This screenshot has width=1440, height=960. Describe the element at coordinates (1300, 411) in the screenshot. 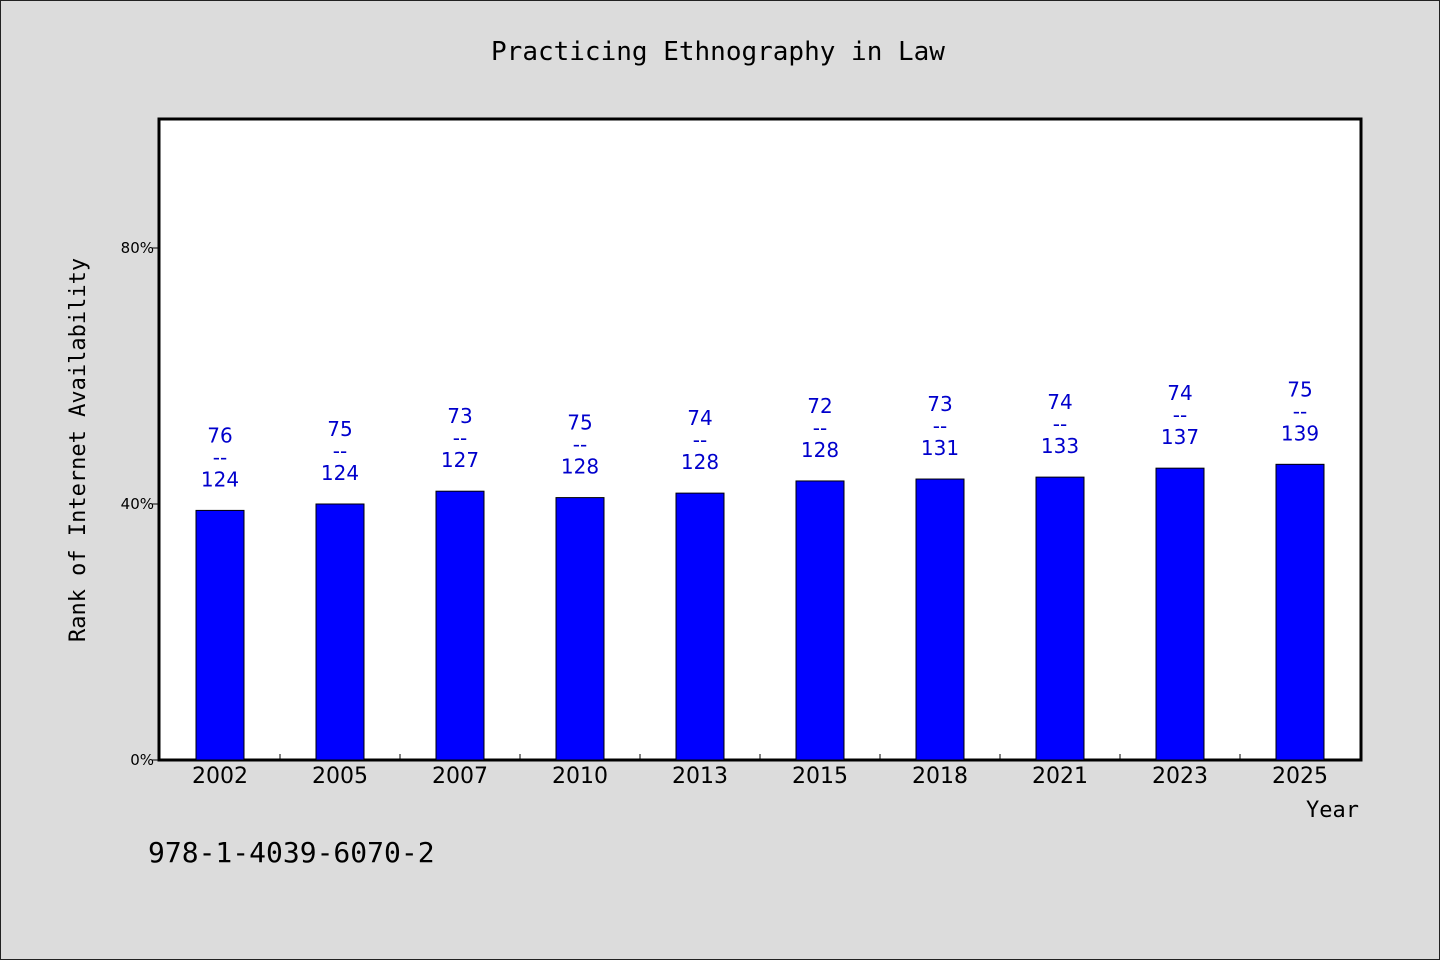

I see `data-label: 75 --139` at that location.